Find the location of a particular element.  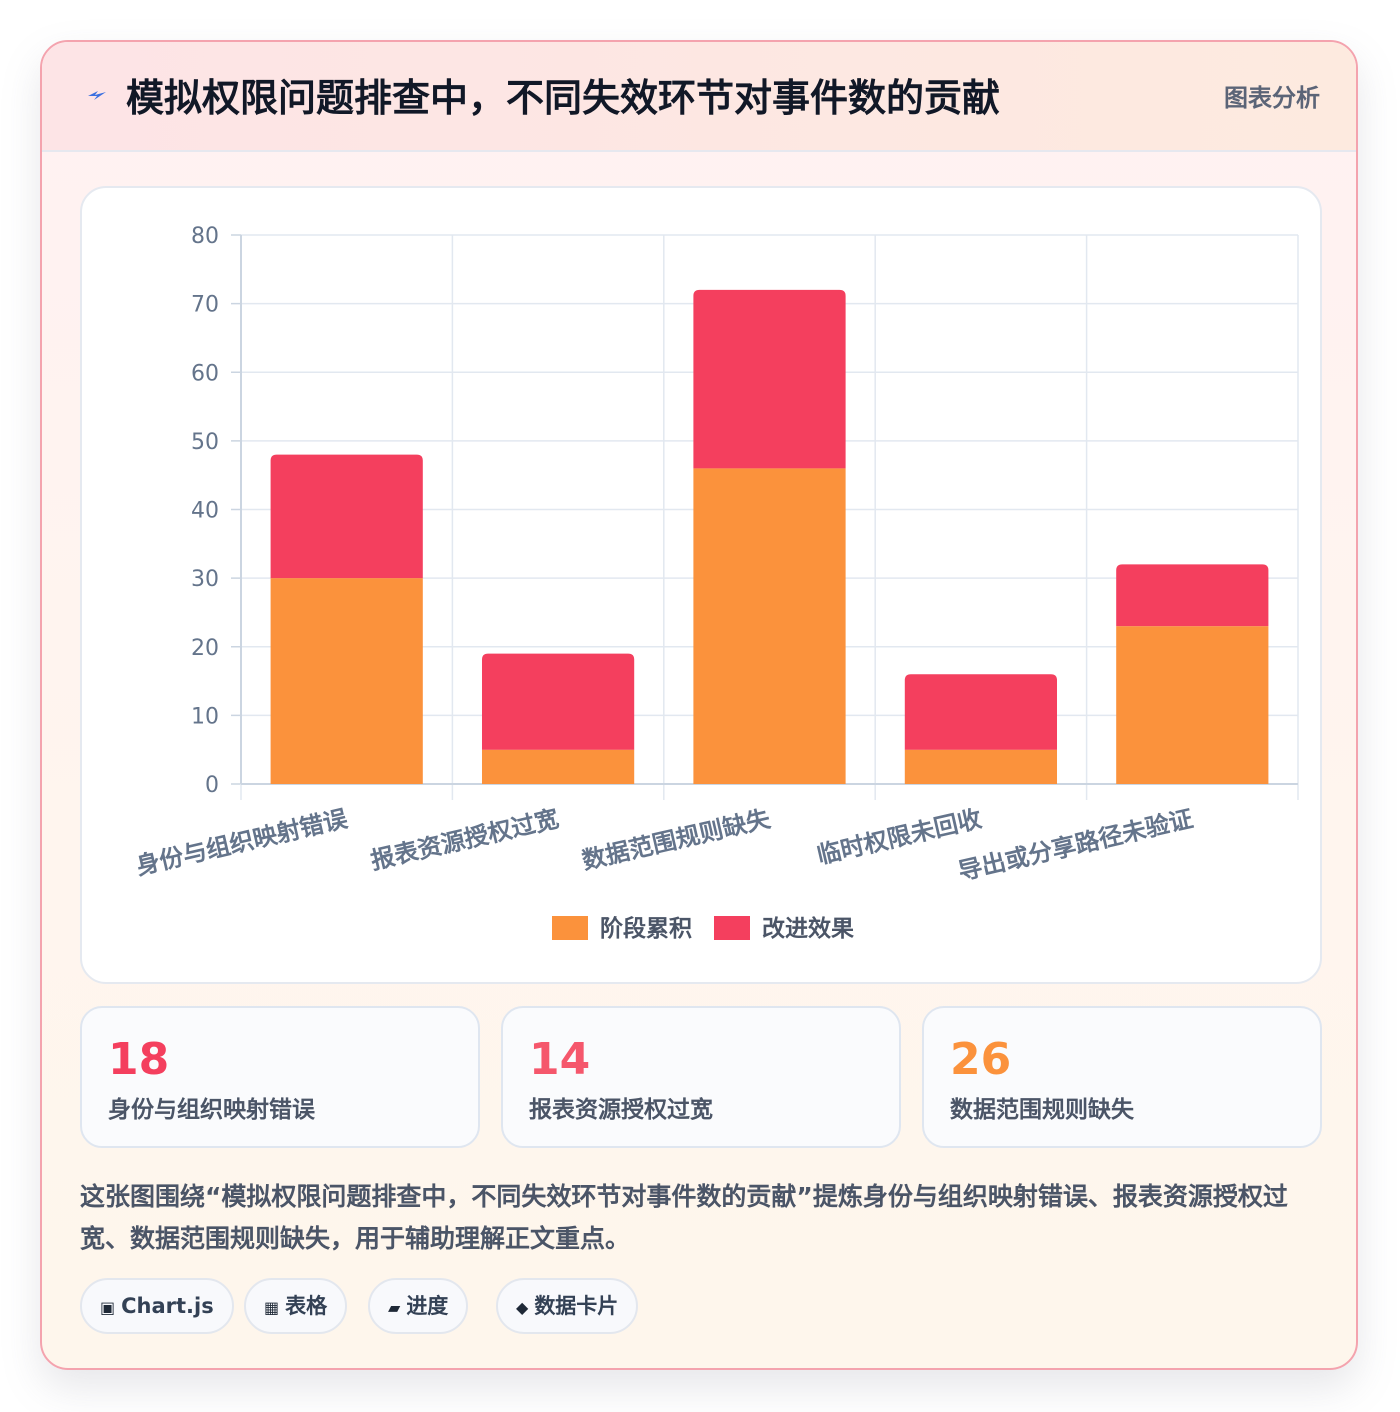

legend-label: 改进效果 is located at coordinates (808, 928).